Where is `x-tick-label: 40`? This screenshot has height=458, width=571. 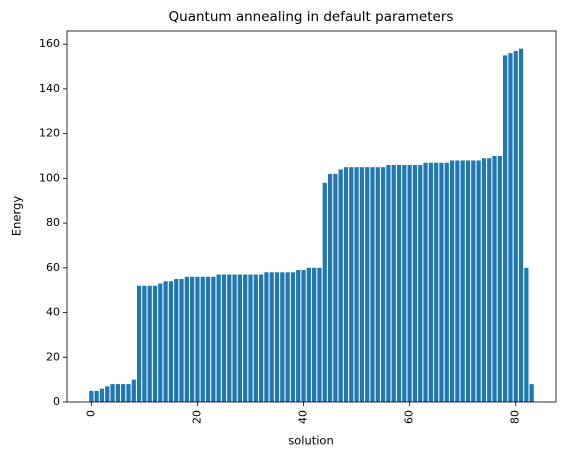 x-tick-label: 40 is located at coordinates (303, 417).